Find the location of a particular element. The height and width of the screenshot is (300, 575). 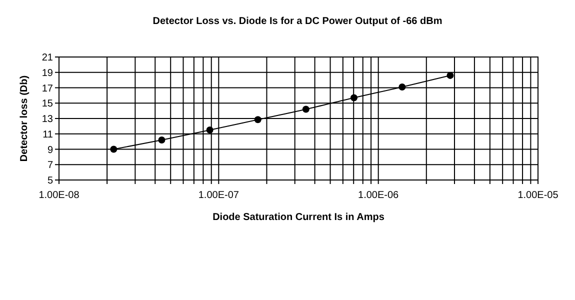

x-tick-label: 1.00E-08 is located at coordinates (59, 195).